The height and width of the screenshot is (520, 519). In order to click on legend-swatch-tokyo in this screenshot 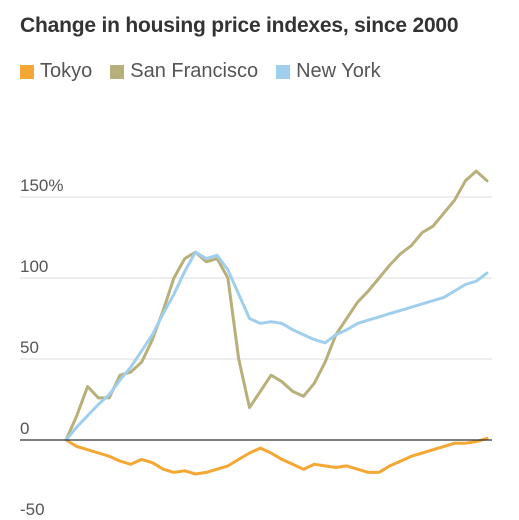, I will do `click(27, 71)`.